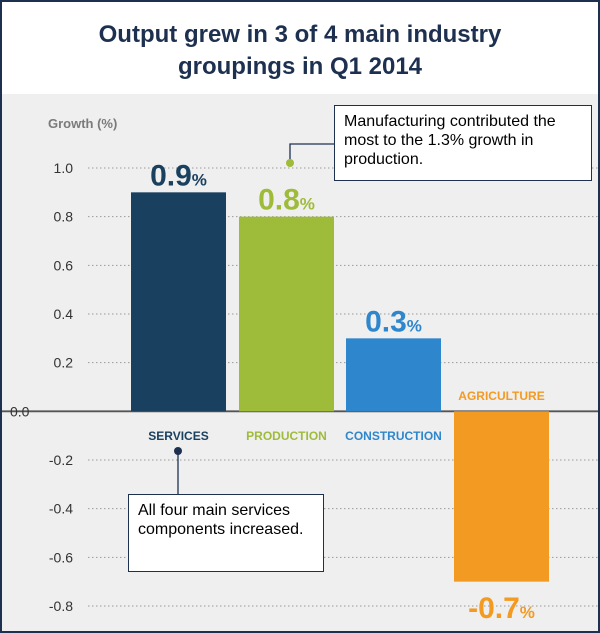 Image resolution: width=600 pixels, height=633 pixels. What do you see at coordinates (61, 557) in the screenshot?
I see `y-tick-label: -0.6` at bounding box center [61, 557].